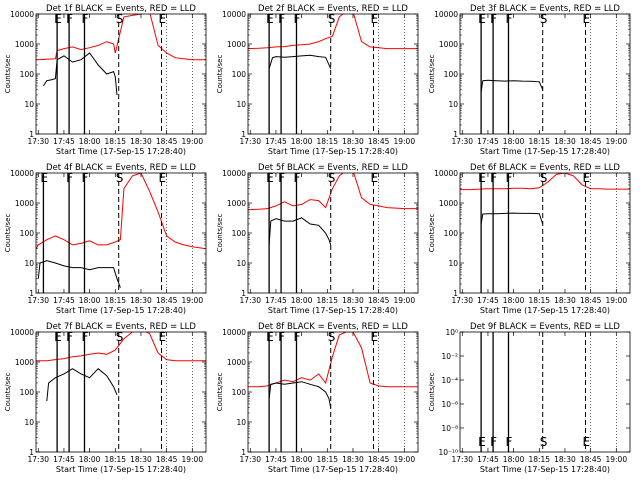  I want to click on y-tick-label: 10⁻⁸, so click(449, 428).